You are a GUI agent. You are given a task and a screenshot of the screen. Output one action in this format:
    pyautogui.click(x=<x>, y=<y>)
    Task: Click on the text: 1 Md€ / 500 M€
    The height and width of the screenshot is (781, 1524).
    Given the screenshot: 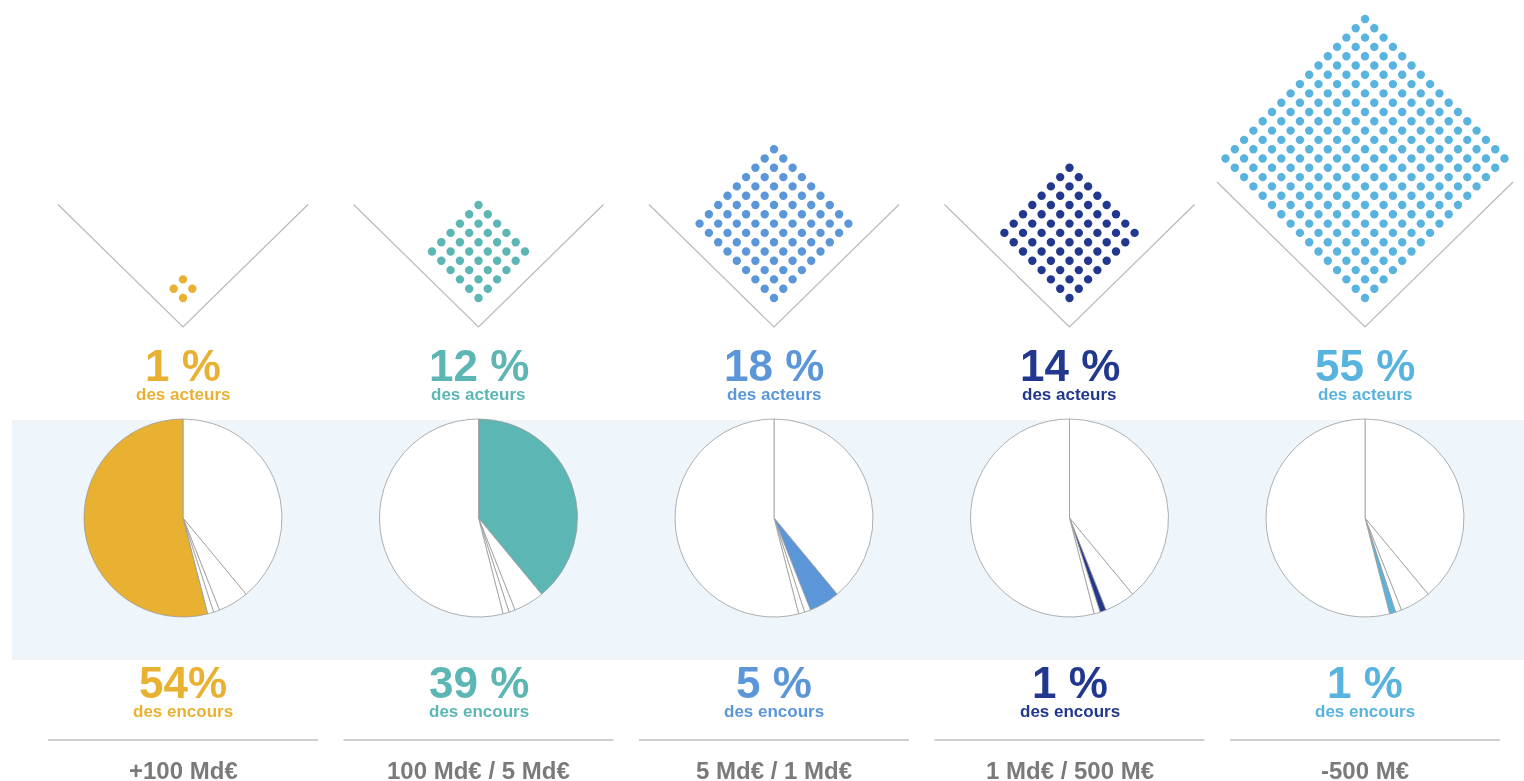 What is the action you would take?
    pyautogui.click(x=1070, y=769)
    